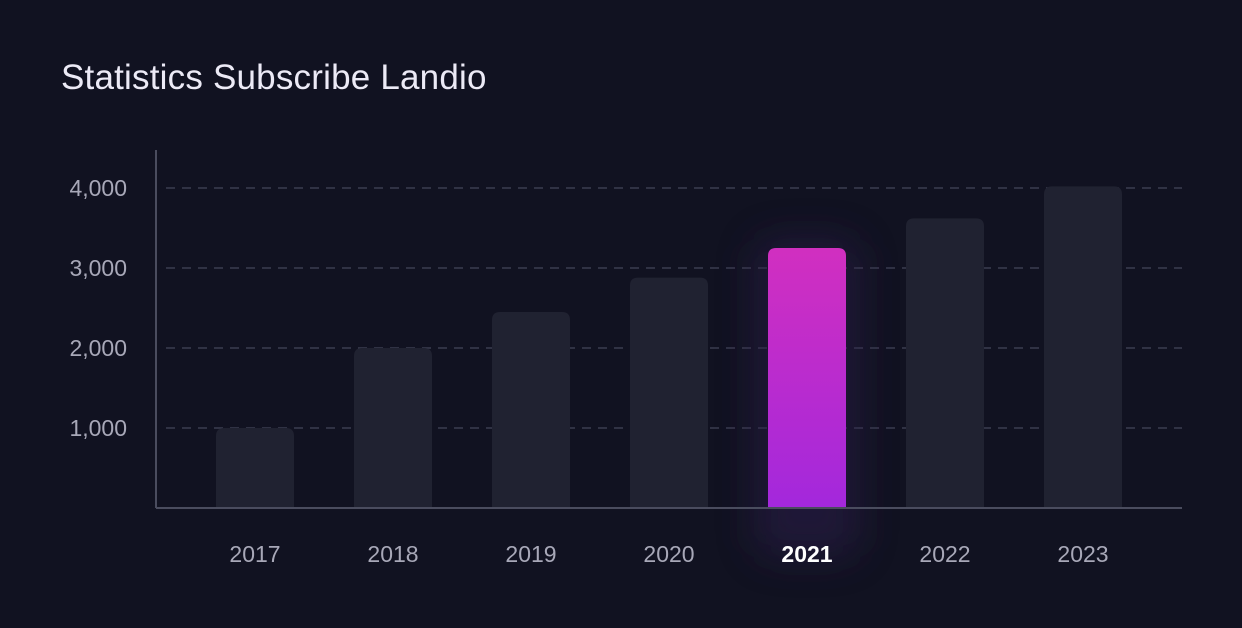  What do you see at coordinates (944, 554) in the screenshot?
I see `x-tick-label: 2022` at bounding box center [944, 554].